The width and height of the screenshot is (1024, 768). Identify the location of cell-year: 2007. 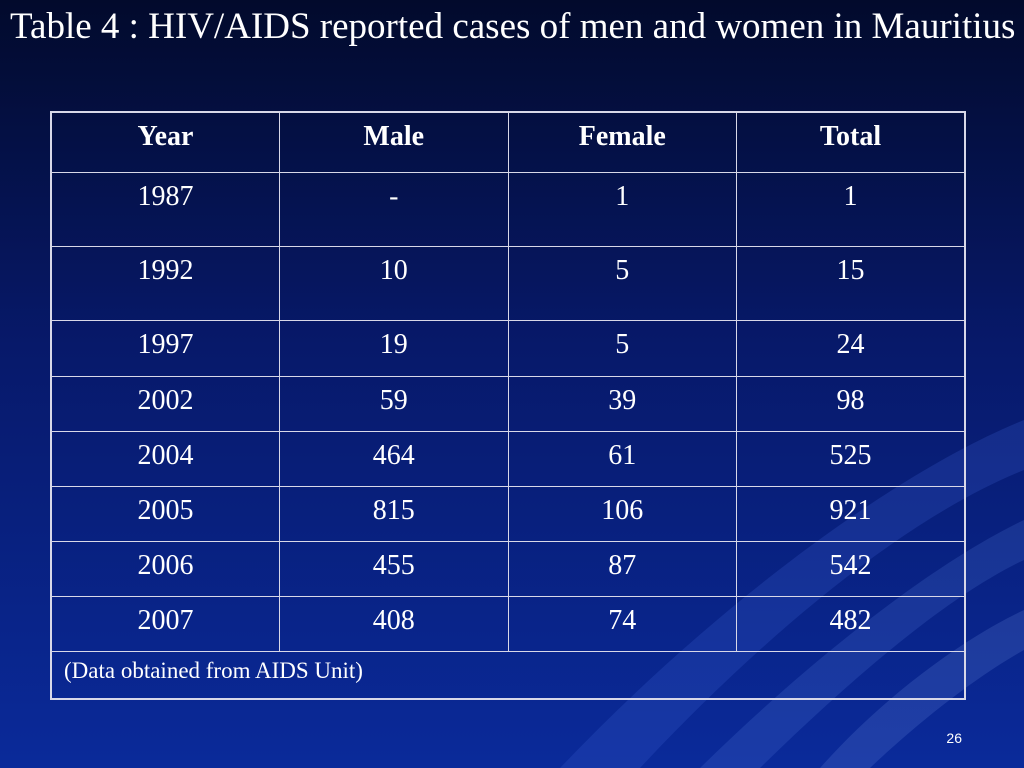
(165, 623).